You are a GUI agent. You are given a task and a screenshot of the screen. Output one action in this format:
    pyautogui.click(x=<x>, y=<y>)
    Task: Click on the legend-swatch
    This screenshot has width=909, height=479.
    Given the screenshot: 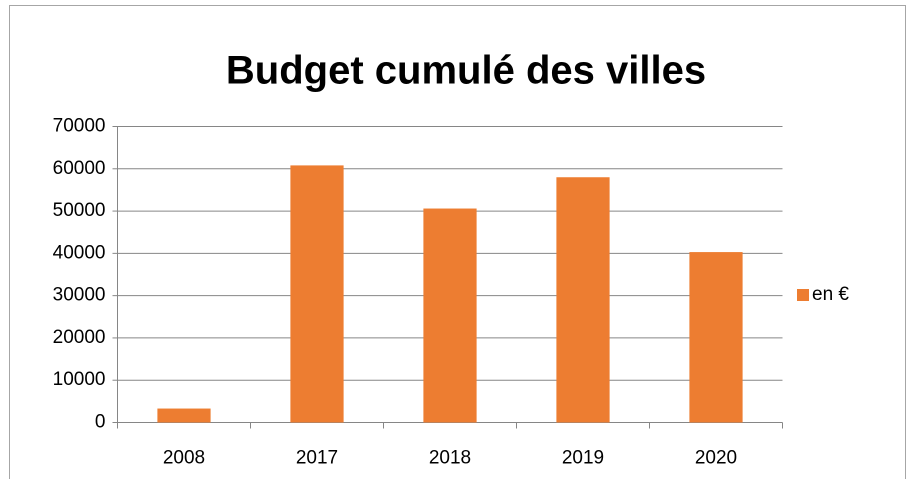 What is the action you would take?
    pyautogui.click(x=803, y=295)
    